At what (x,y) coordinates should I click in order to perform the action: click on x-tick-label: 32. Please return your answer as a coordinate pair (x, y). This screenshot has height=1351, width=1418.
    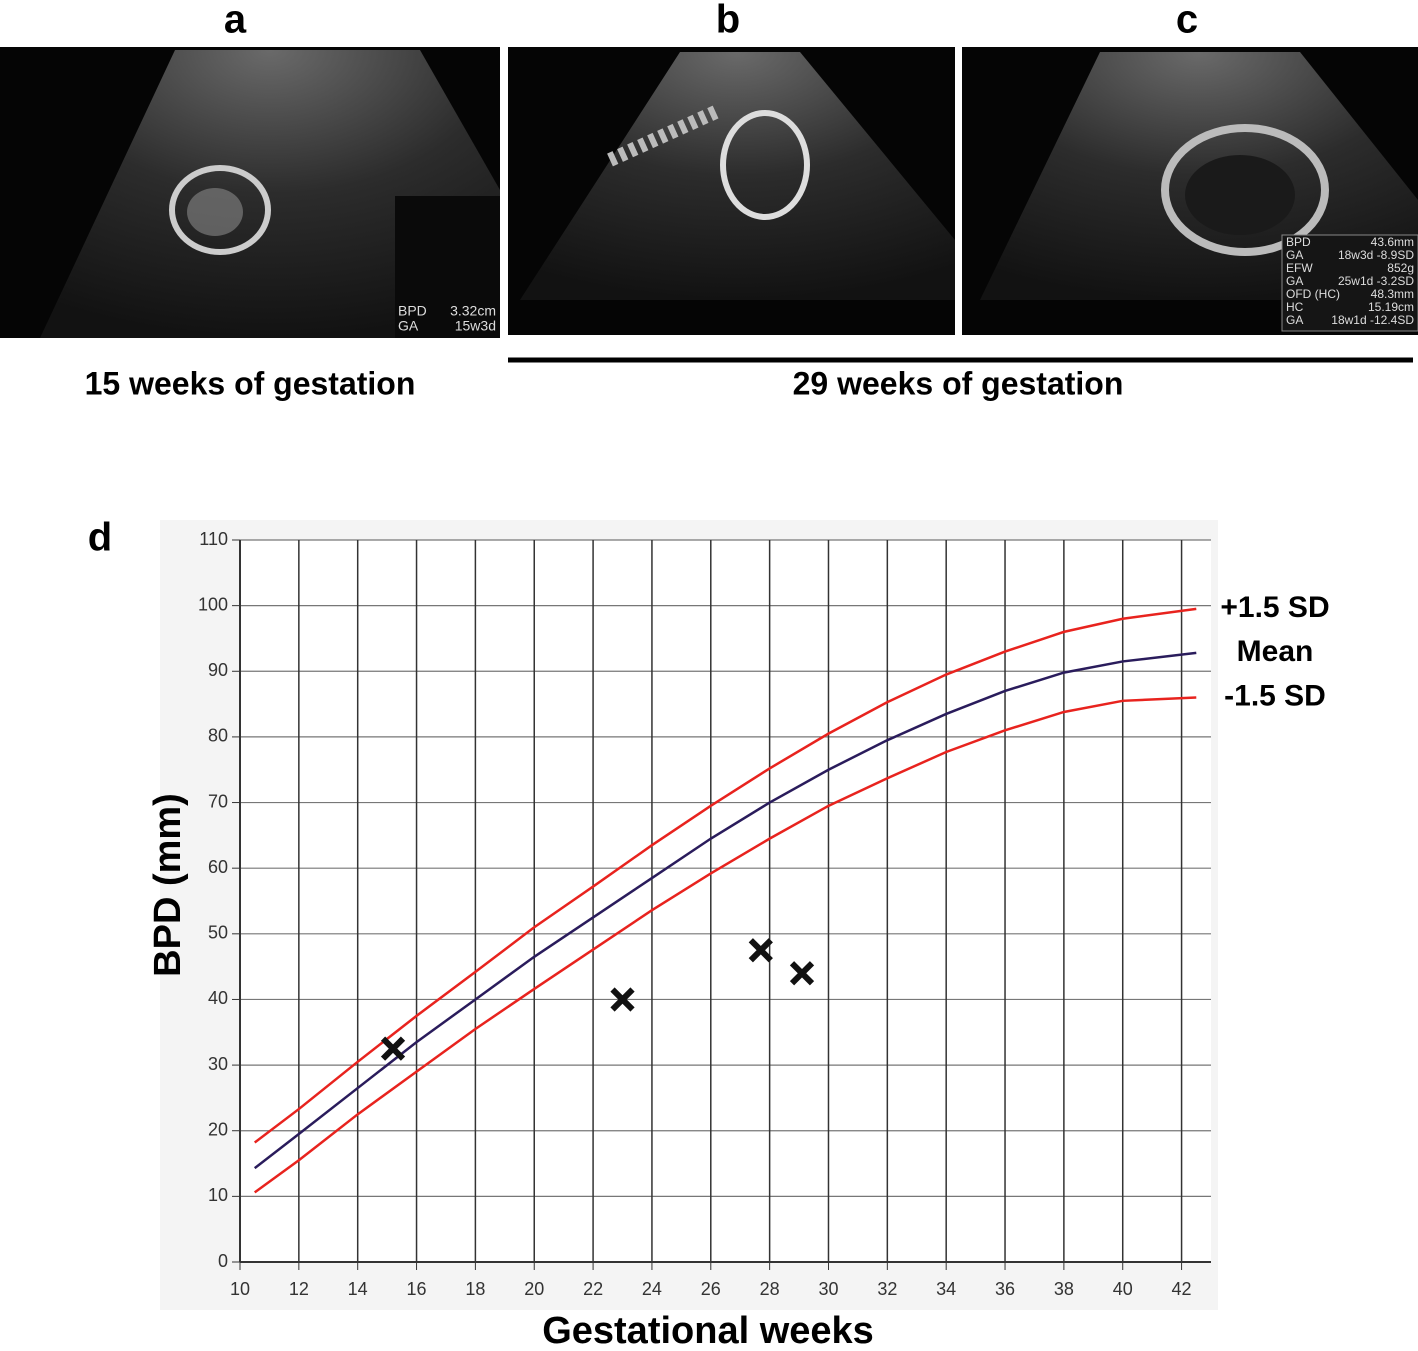
    Looking at the image, I should click on (887, 1289).